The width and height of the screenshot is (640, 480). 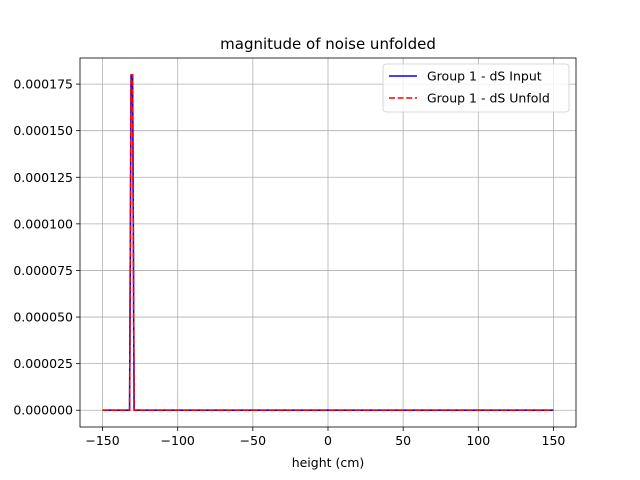 What do you see at coordinates (178, 440) in the screenshot?
I see `x-tick-label: −100` at bounding box center [178, 440].